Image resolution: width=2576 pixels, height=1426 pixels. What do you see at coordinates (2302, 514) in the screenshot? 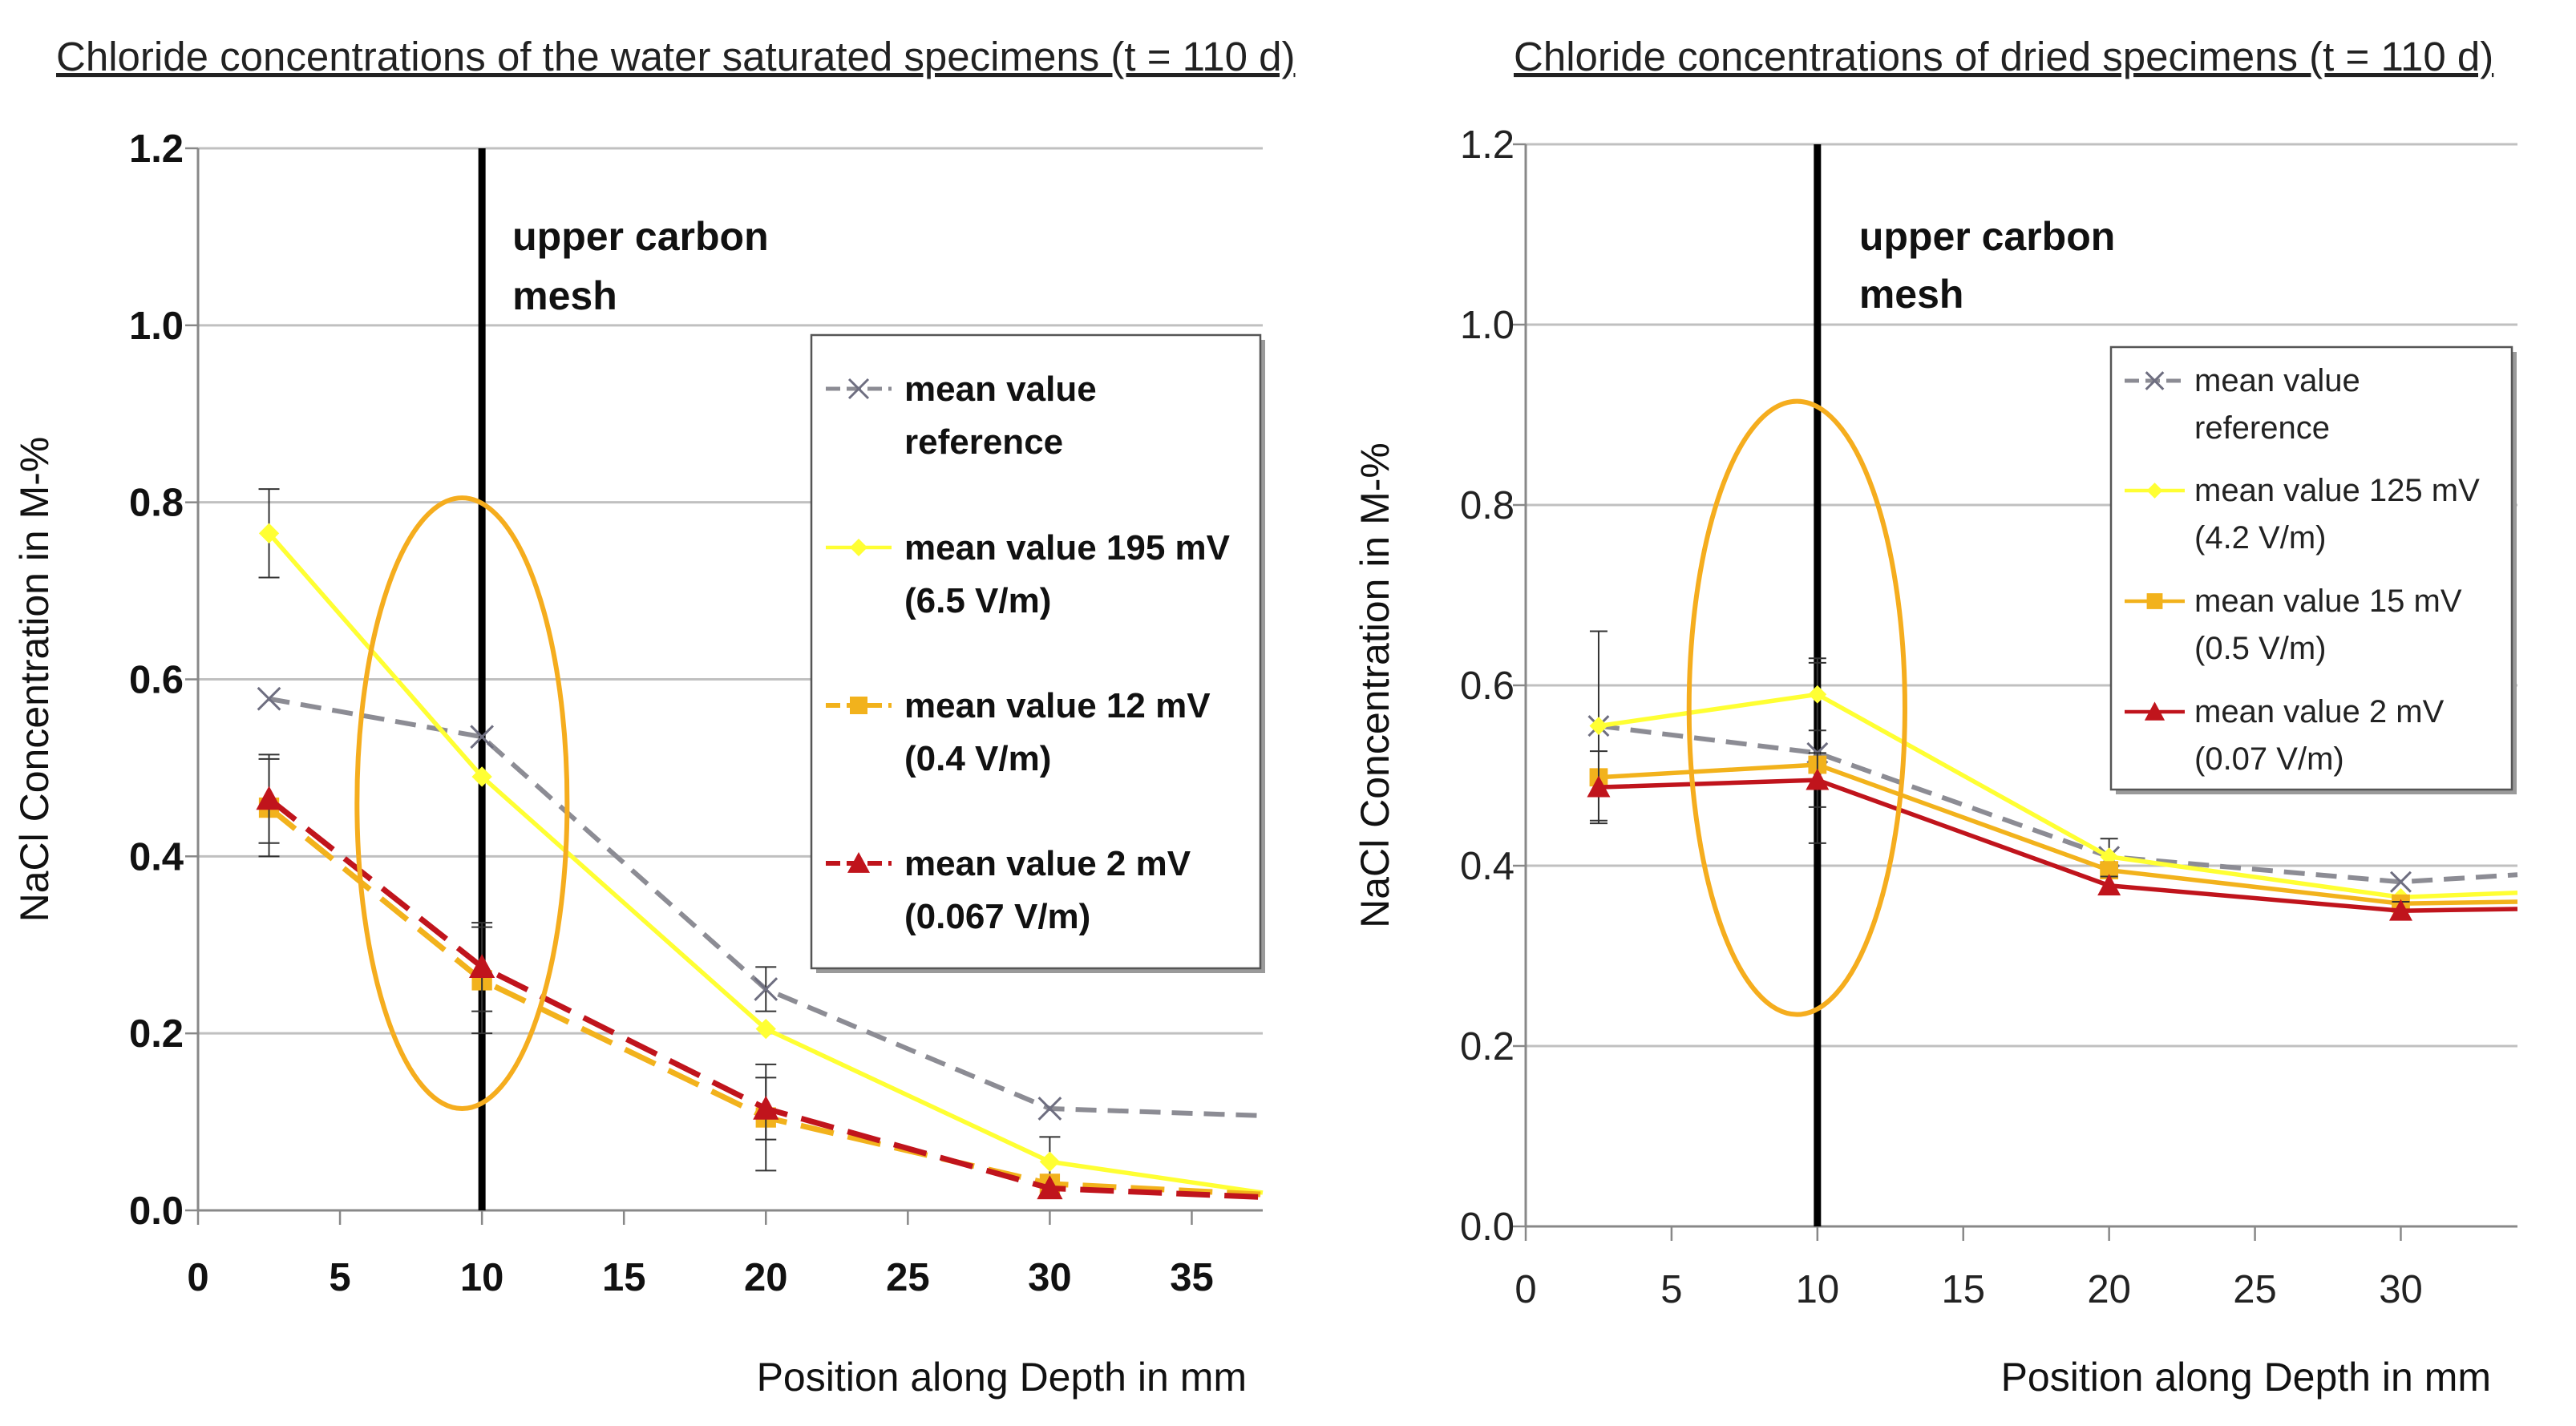
I see `legend-entry: mean value 125 mV (4.2 V/m)` at bounding box center [2302, 514].